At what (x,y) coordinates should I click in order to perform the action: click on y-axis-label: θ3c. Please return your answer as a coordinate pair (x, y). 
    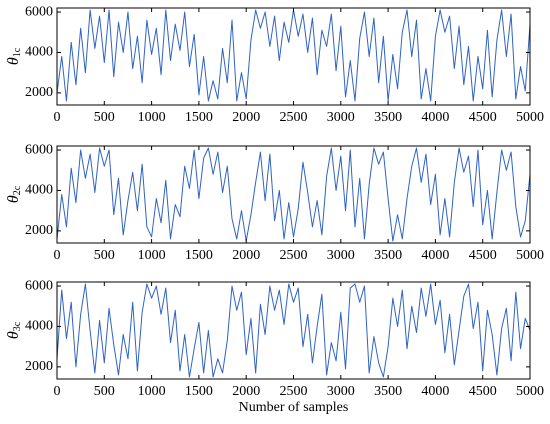
    Looking at the image, I should click on (14, 330).